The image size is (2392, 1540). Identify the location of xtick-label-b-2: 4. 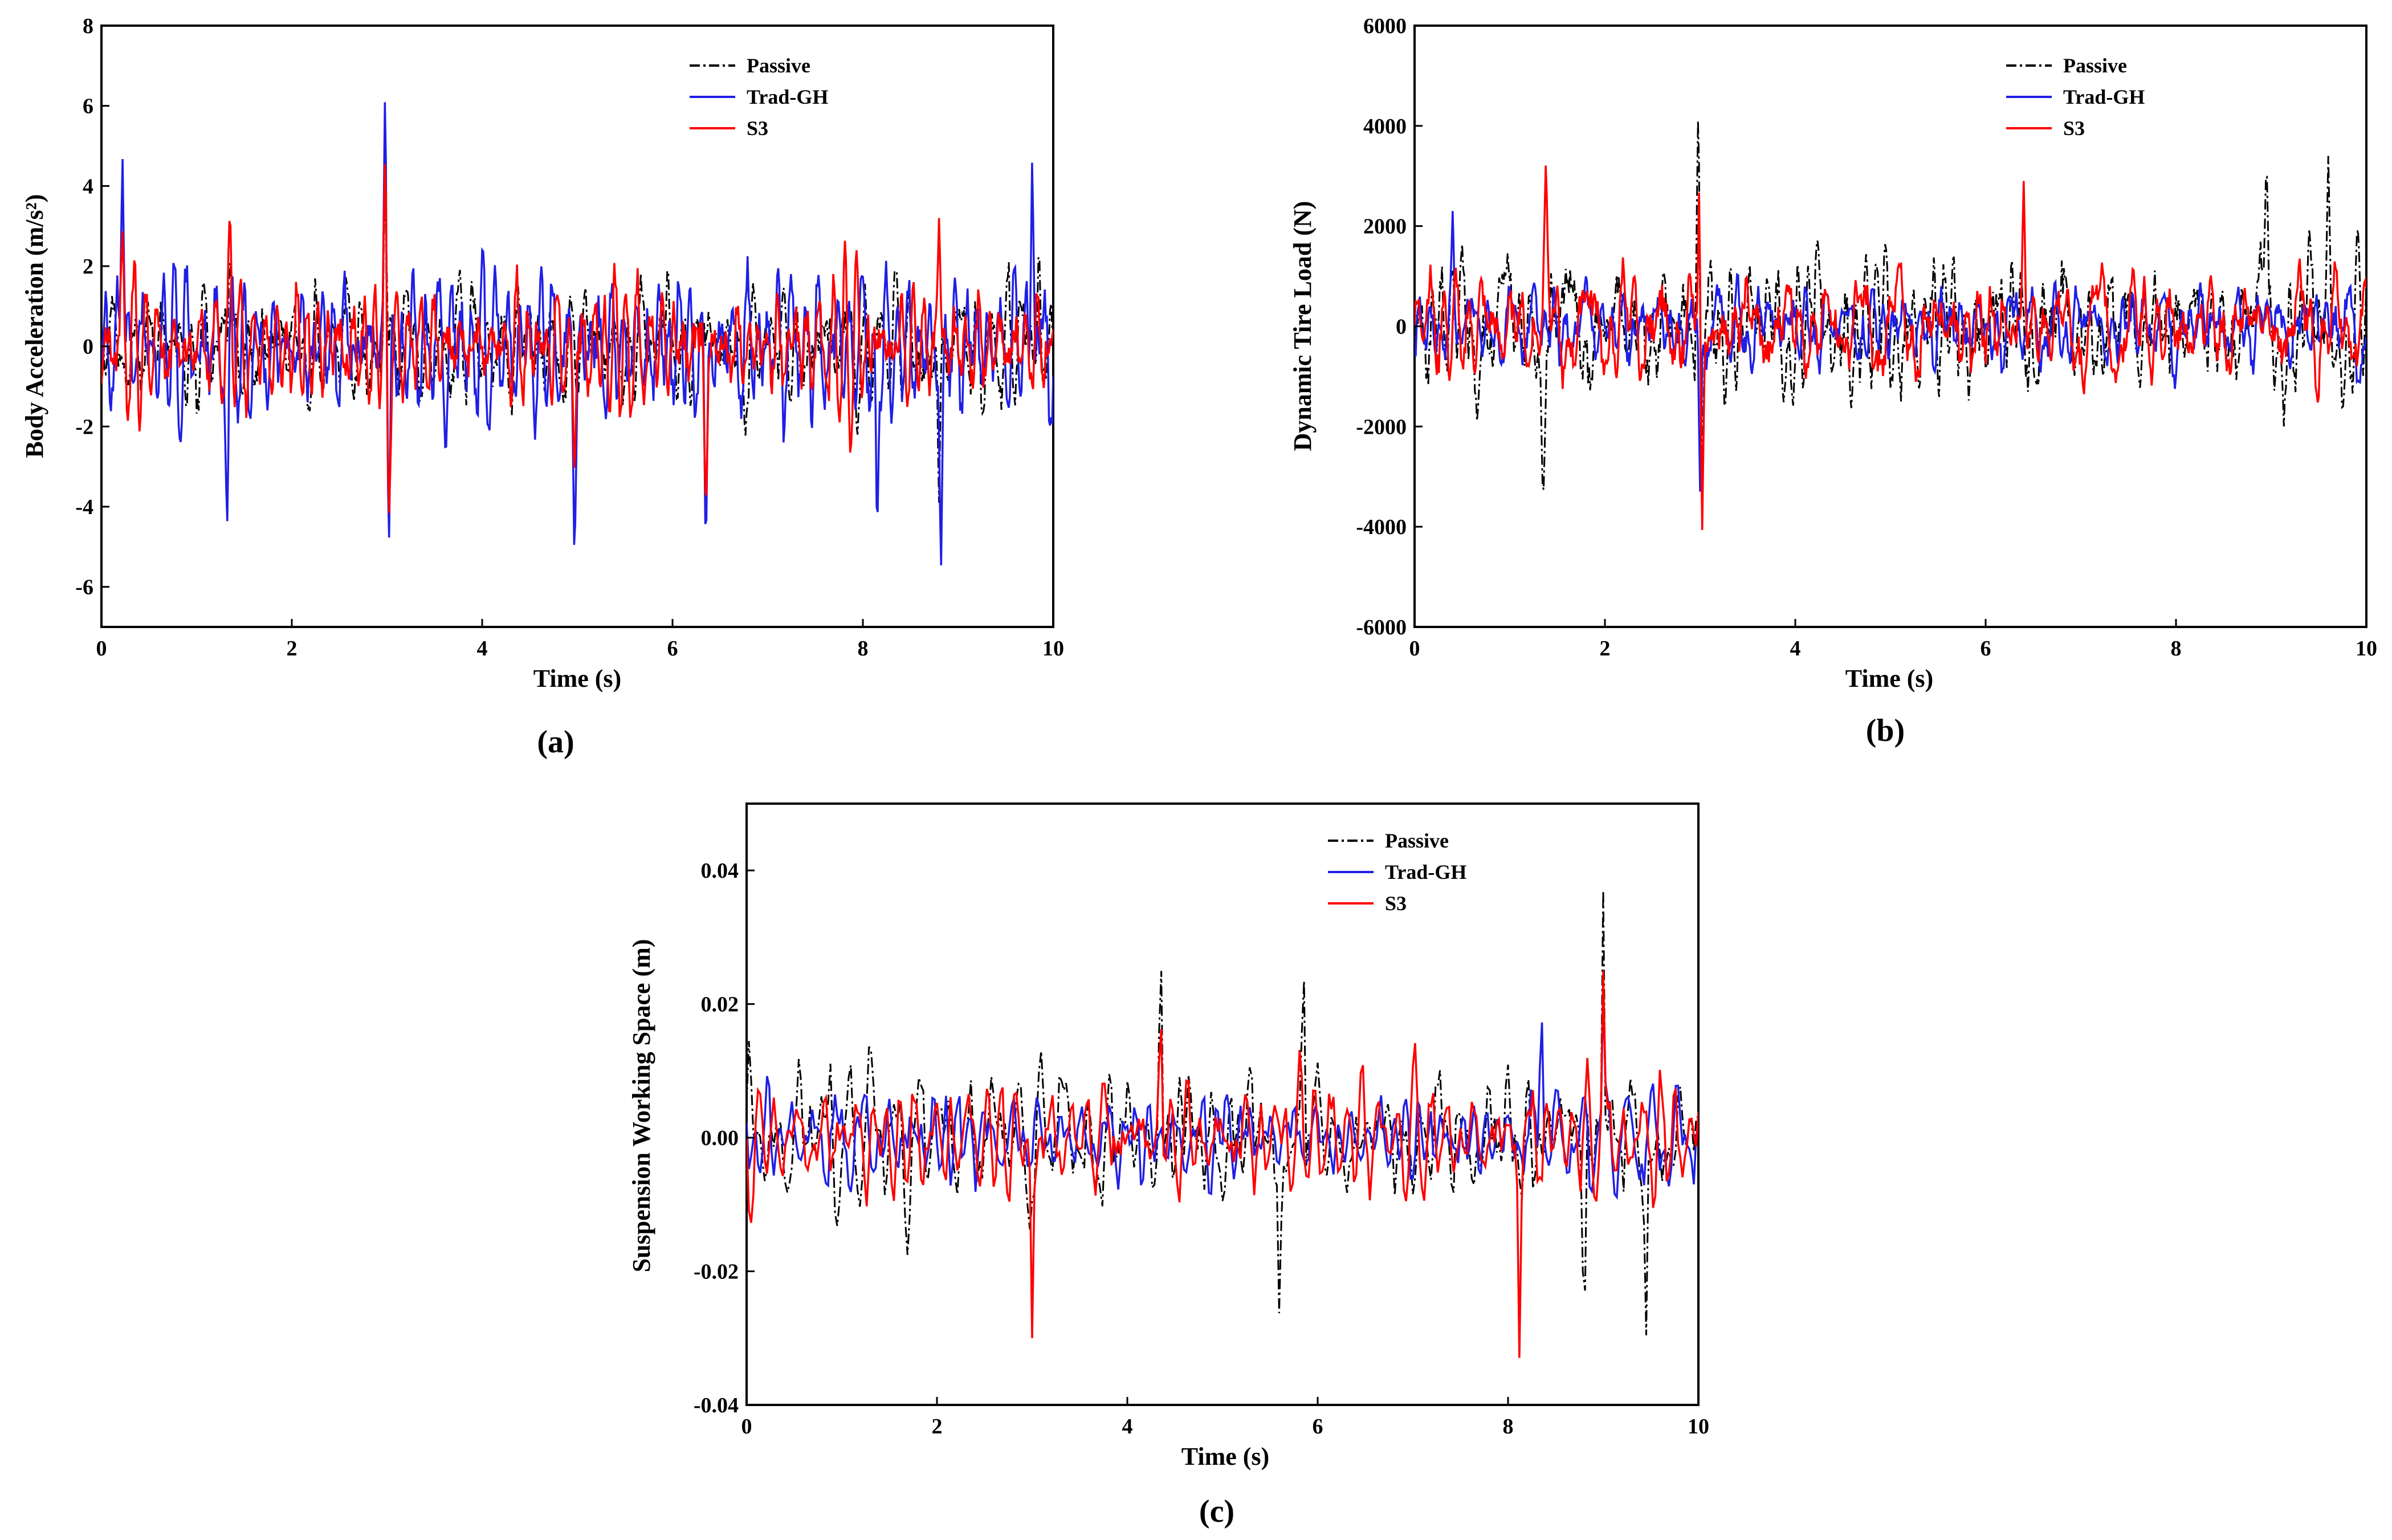
(1796, 649).